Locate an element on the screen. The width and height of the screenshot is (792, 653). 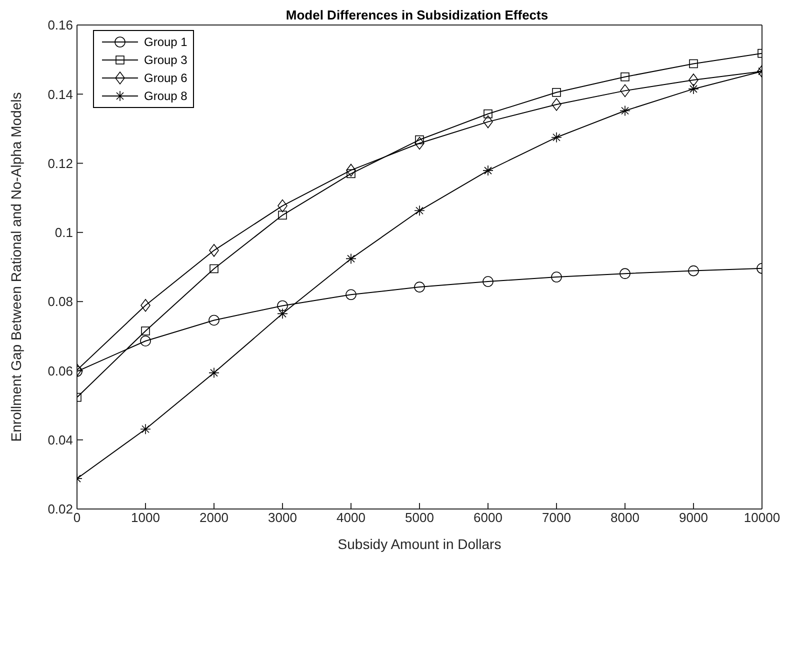
x-axis-title: Subsidy Amount in Dollars is located at coordinates (420, 544).